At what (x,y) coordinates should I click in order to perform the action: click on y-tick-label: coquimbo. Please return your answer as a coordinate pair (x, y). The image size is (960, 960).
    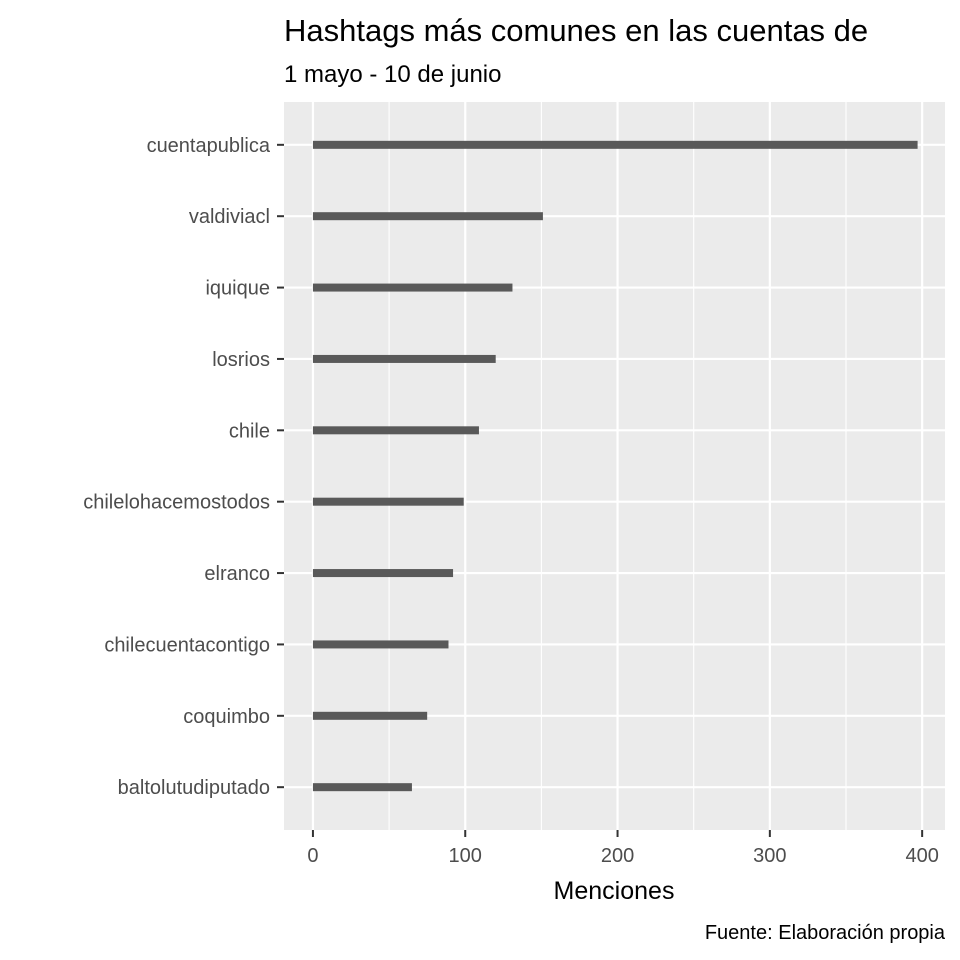
    Looking at the image, I should click on (226, 717).